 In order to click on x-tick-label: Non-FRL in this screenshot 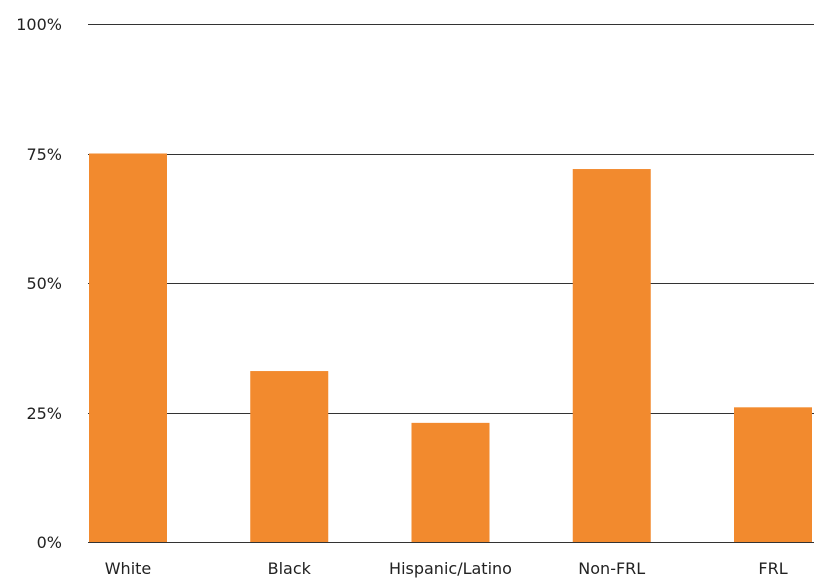, I will do `click(611, 568)`.